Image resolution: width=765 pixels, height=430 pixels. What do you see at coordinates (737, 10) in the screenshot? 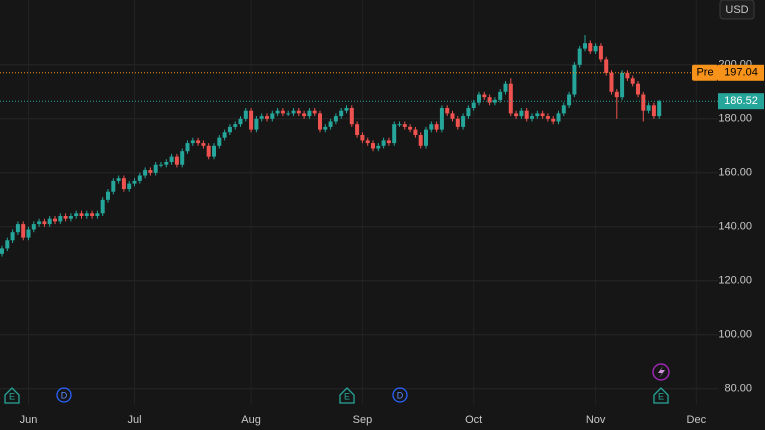
I see `currency-box` at bounding box center [737, 10].